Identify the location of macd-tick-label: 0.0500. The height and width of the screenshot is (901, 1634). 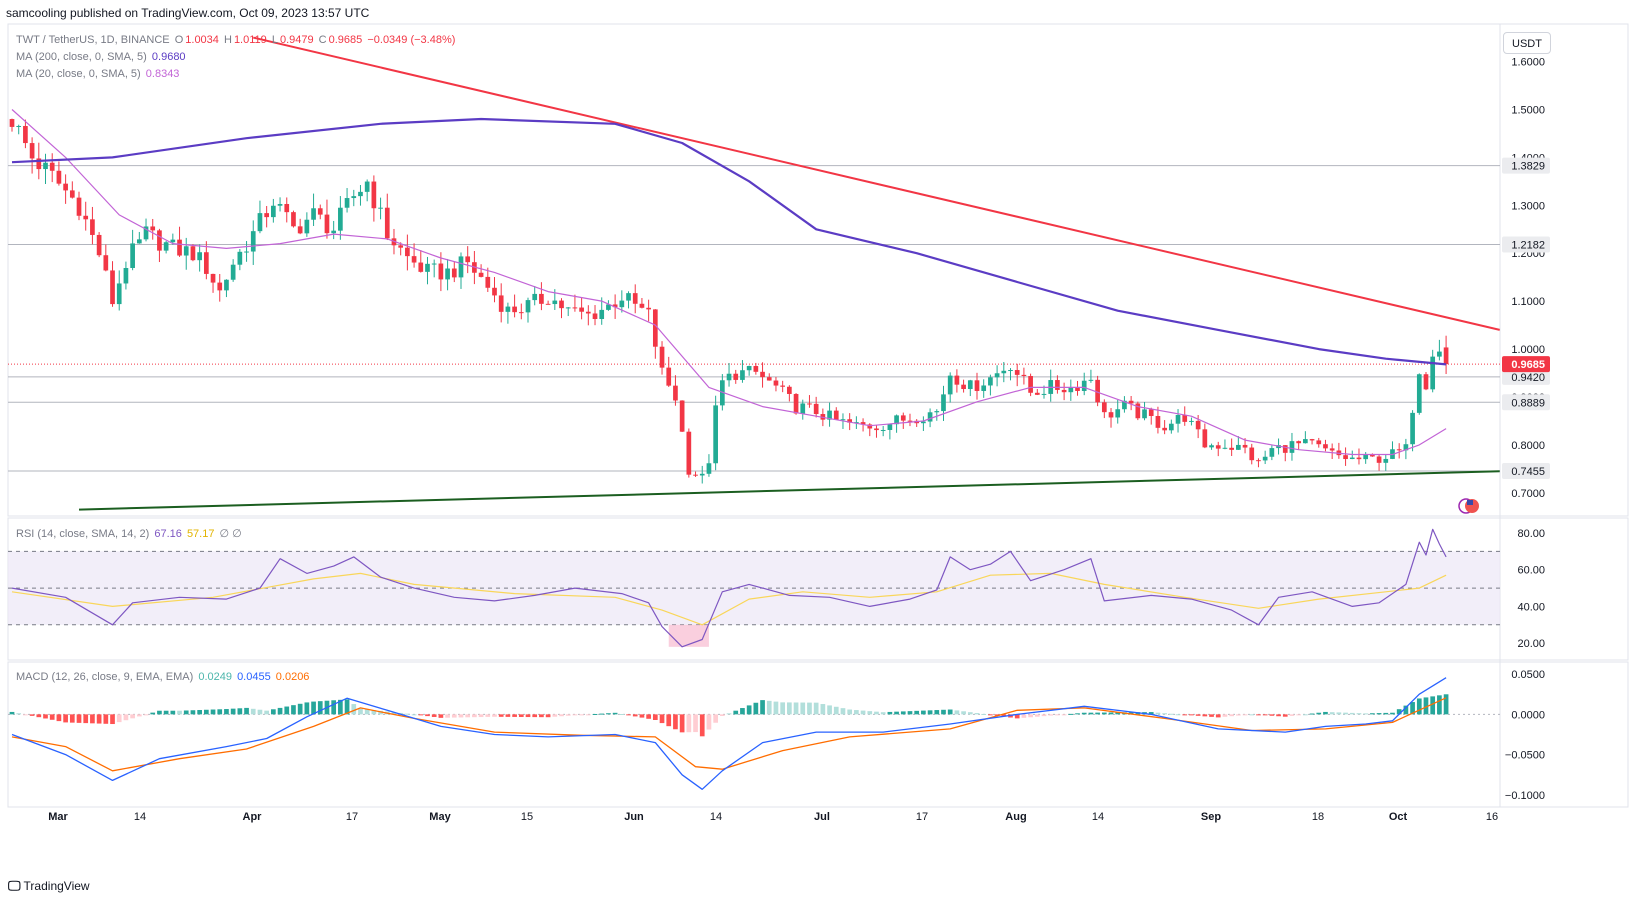
(1528, 675).